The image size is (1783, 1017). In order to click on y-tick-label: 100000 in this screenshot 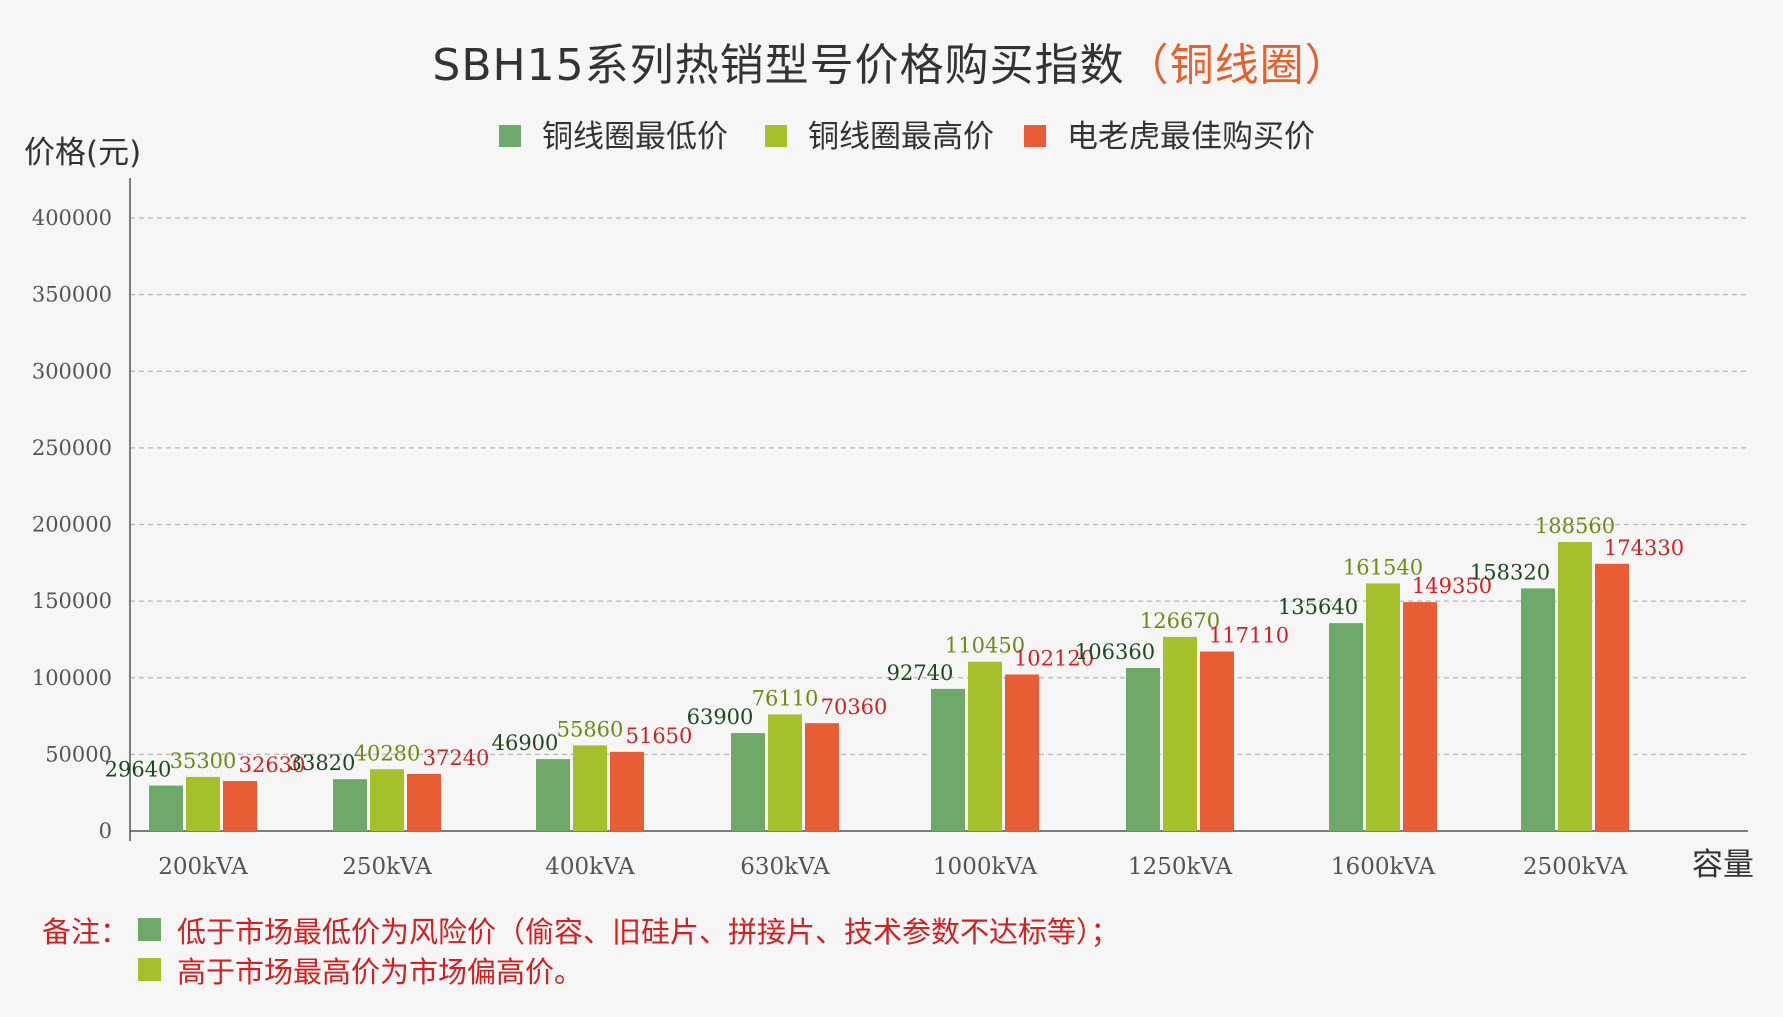, I will do `click(72, 678)`.